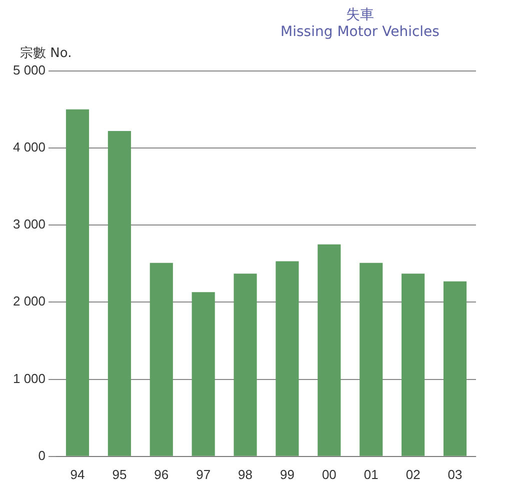  I want to click on y-tick-label: 1 000, so click(29, 378).